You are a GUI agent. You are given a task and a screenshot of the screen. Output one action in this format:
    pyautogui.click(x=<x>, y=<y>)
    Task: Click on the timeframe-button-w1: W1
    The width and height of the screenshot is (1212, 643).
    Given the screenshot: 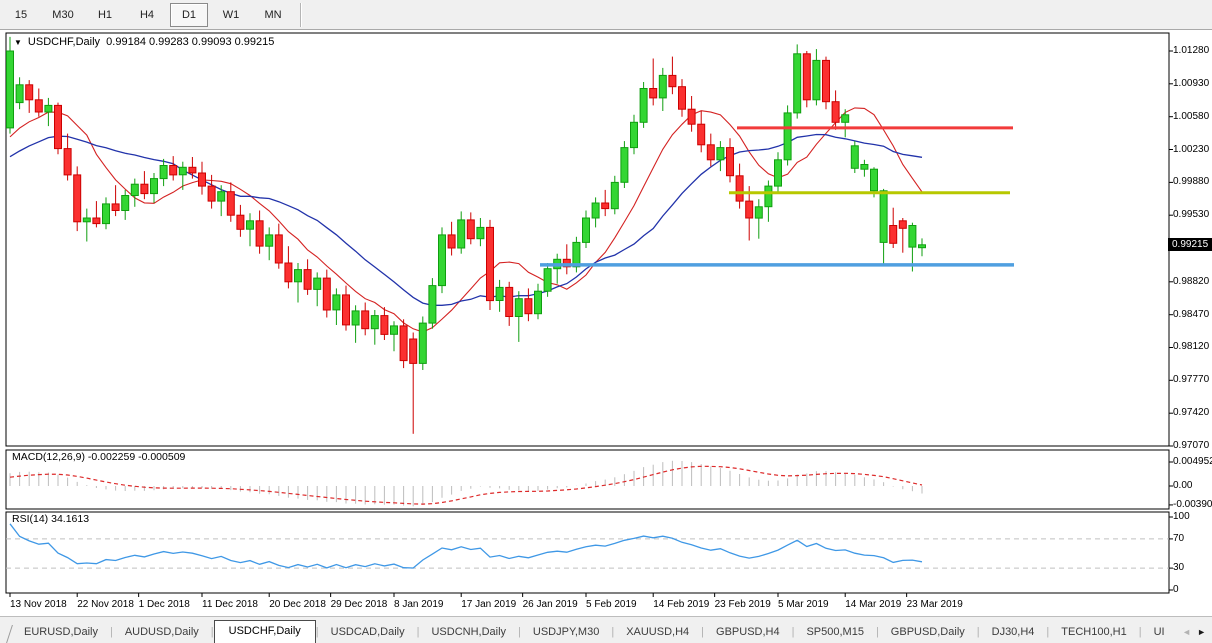 What is the action you would take?
    pyautogui.click(x=231, y=14)
    